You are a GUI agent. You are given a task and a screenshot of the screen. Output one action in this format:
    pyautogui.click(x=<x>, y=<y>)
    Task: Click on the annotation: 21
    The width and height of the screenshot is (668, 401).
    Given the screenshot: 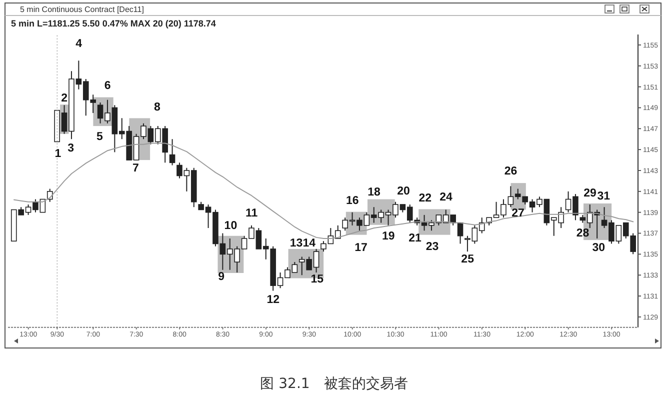 What is the action you would take?
    pyautogui.click(x=415, y=238)
    